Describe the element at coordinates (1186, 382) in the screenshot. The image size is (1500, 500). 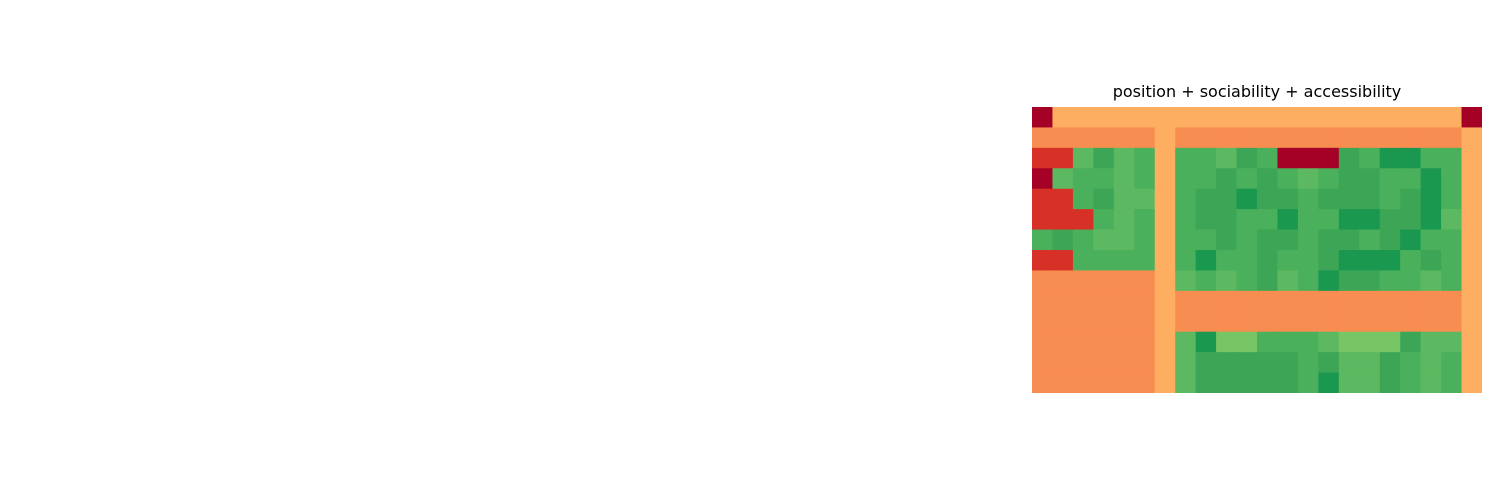
I see `heatmap-cell-r13-c7` at that location.